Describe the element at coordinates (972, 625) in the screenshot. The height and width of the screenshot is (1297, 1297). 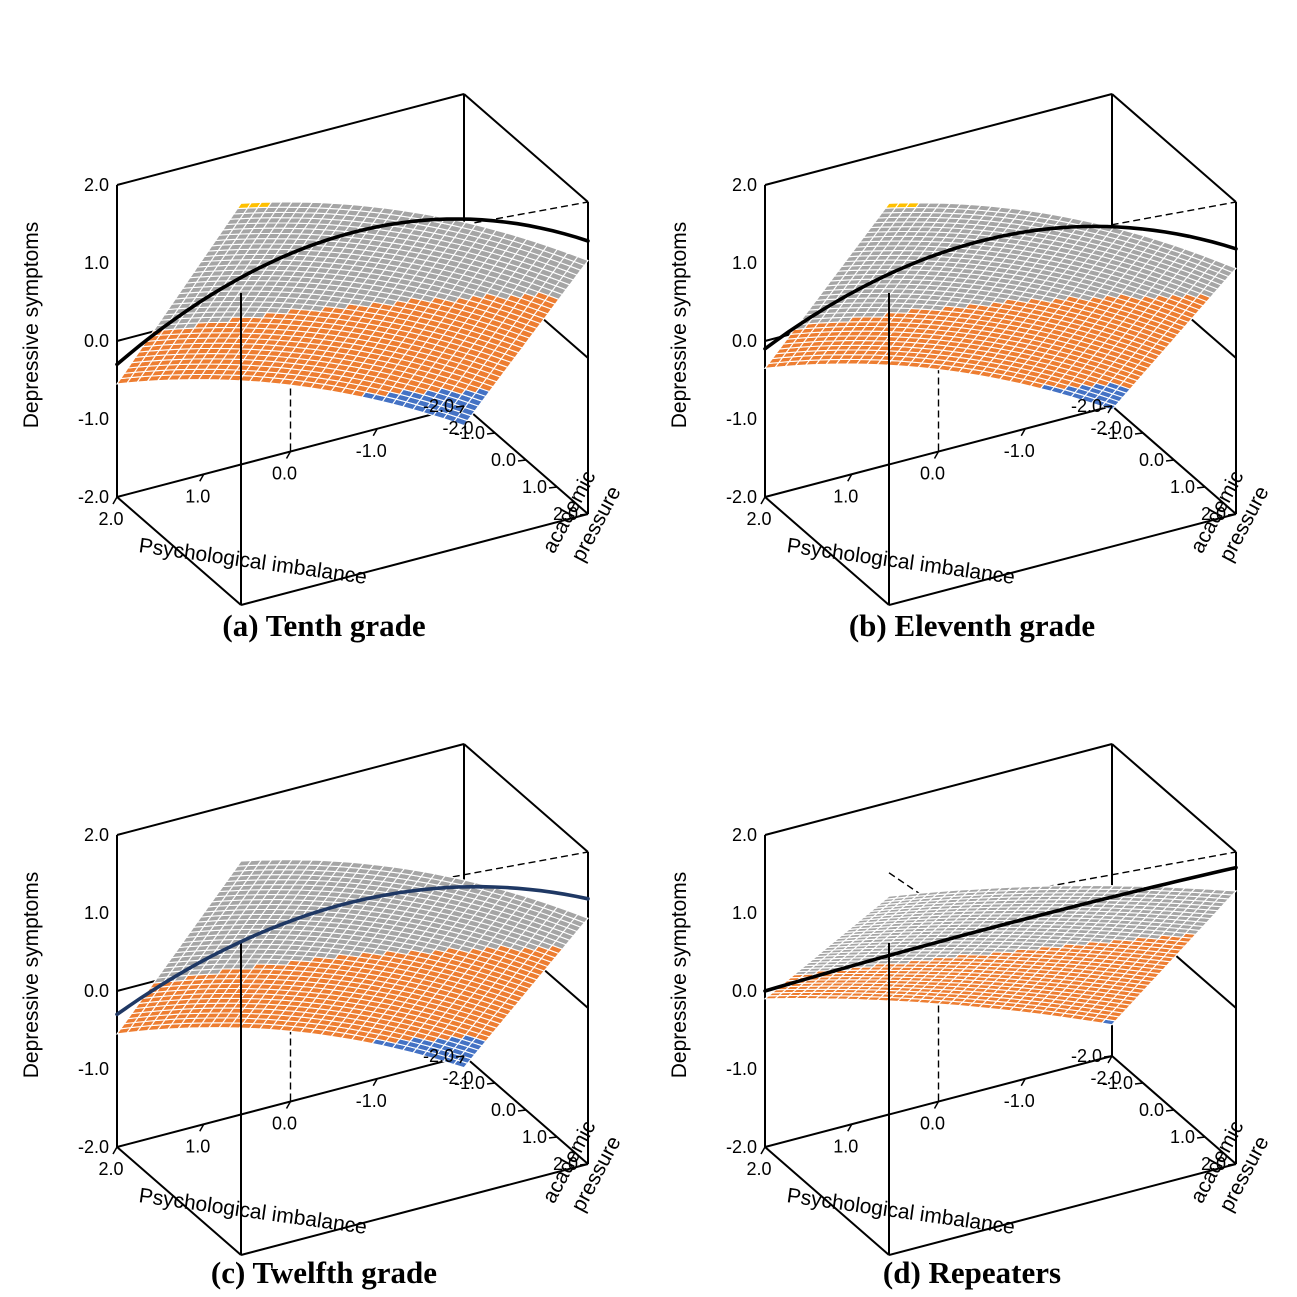
I see `caption-eleventh-grade: (b) Eleventh grade` at that location.